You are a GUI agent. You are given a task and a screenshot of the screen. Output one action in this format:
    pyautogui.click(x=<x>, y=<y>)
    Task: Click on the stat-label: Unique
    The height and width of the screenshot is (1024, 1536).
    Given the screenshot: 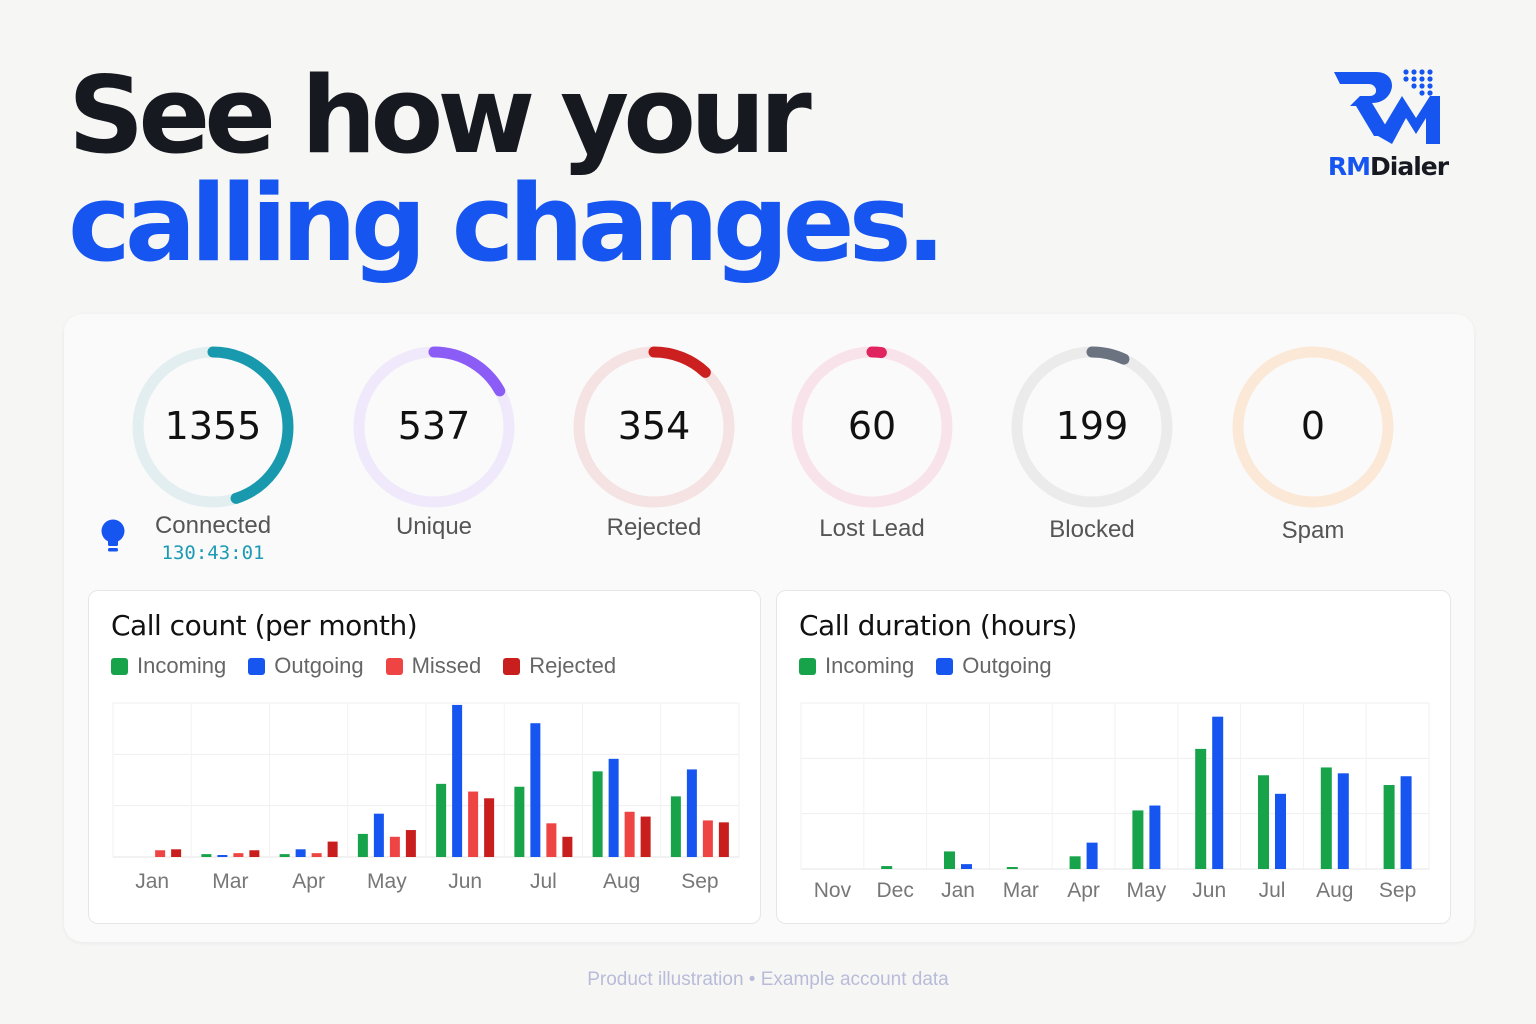 What is the action you would take?
    pyautogui.click(x=434, y=526)
    